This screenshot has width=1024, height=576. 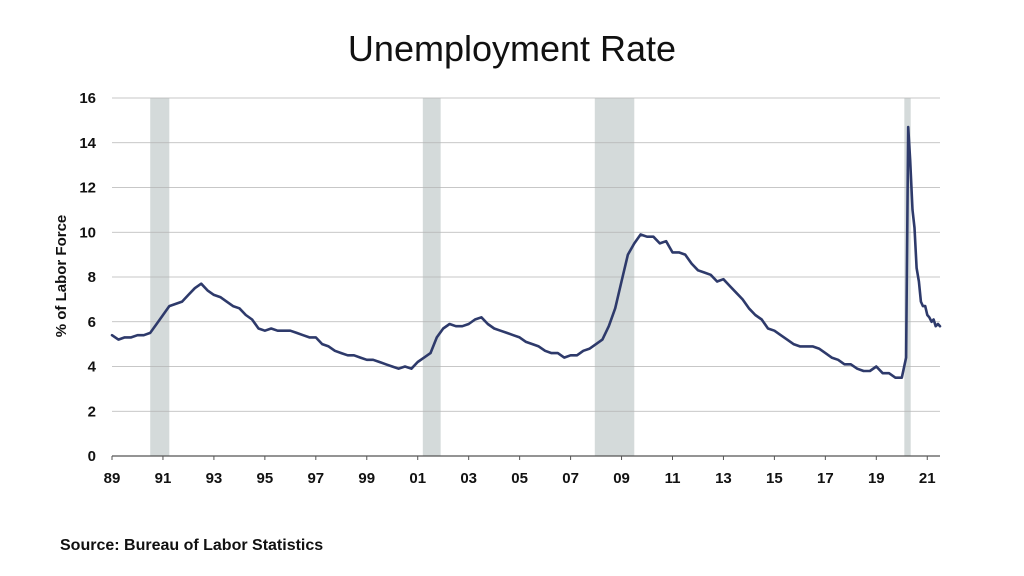 I want to click on x-tick-label: 15, so click(x=774, y=478).